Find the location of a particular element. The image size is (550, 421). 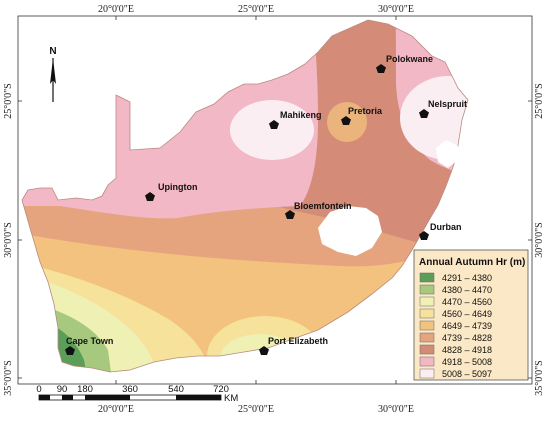

city-port-elizabeth: Port Elizabeth is located at coordinates (293, 345).